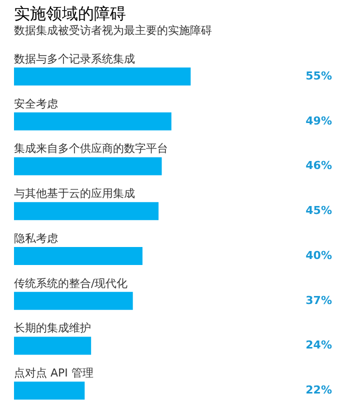 This screenshot has height=417, width=340. What do you see at coordinates (36, 103) in the screenshot?
I see `y-tick-label: 安全考虑` at bounding box center [36, 103].